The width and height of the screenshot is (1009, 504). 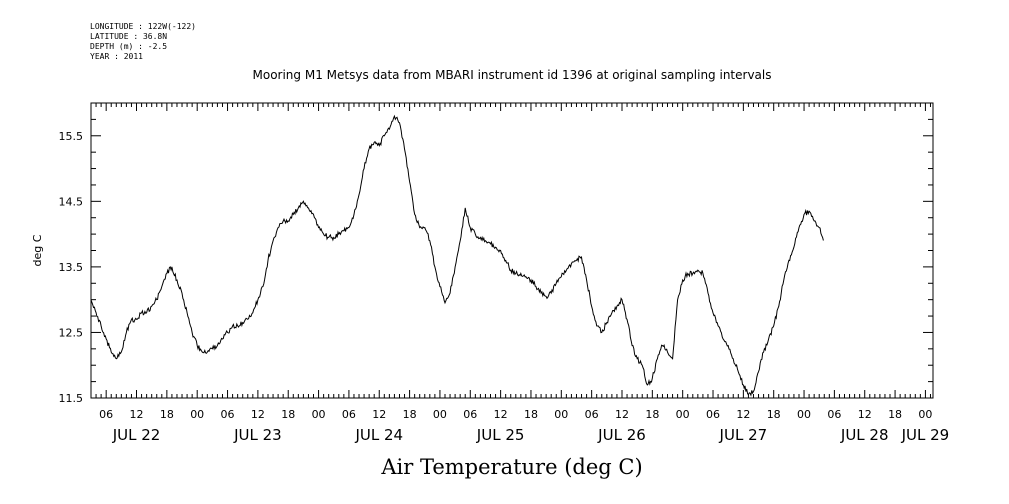 What do you see at coordinates (864, 435) in the screenshot?
I see `day-label: JUL 28` at bounding box center [864, 435].